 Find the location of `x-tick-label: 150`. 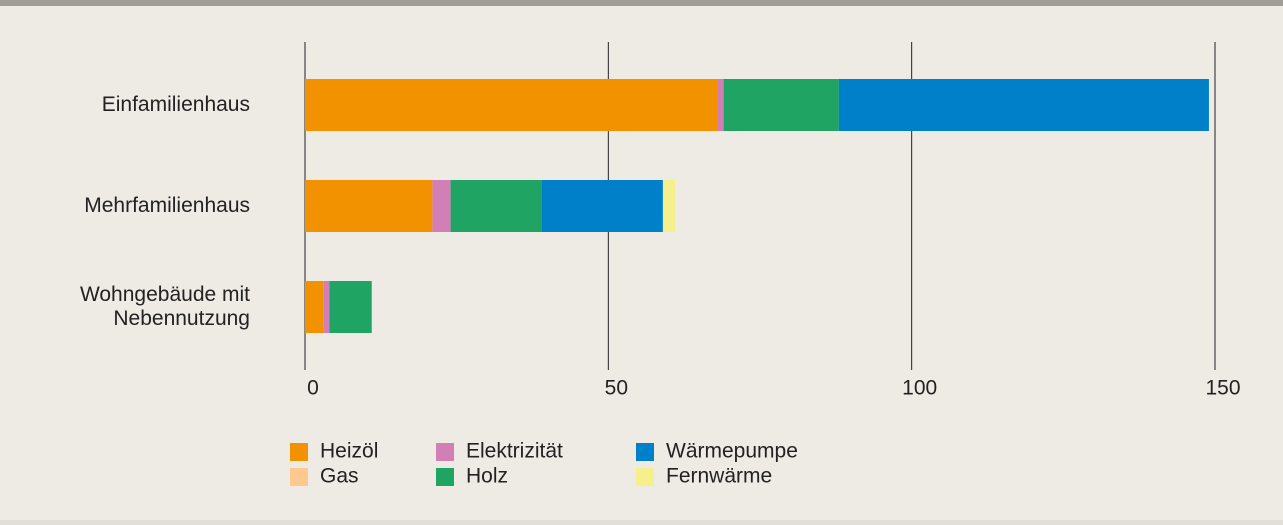

x-tick-label: 150 is located at coordinates (1222, 388).